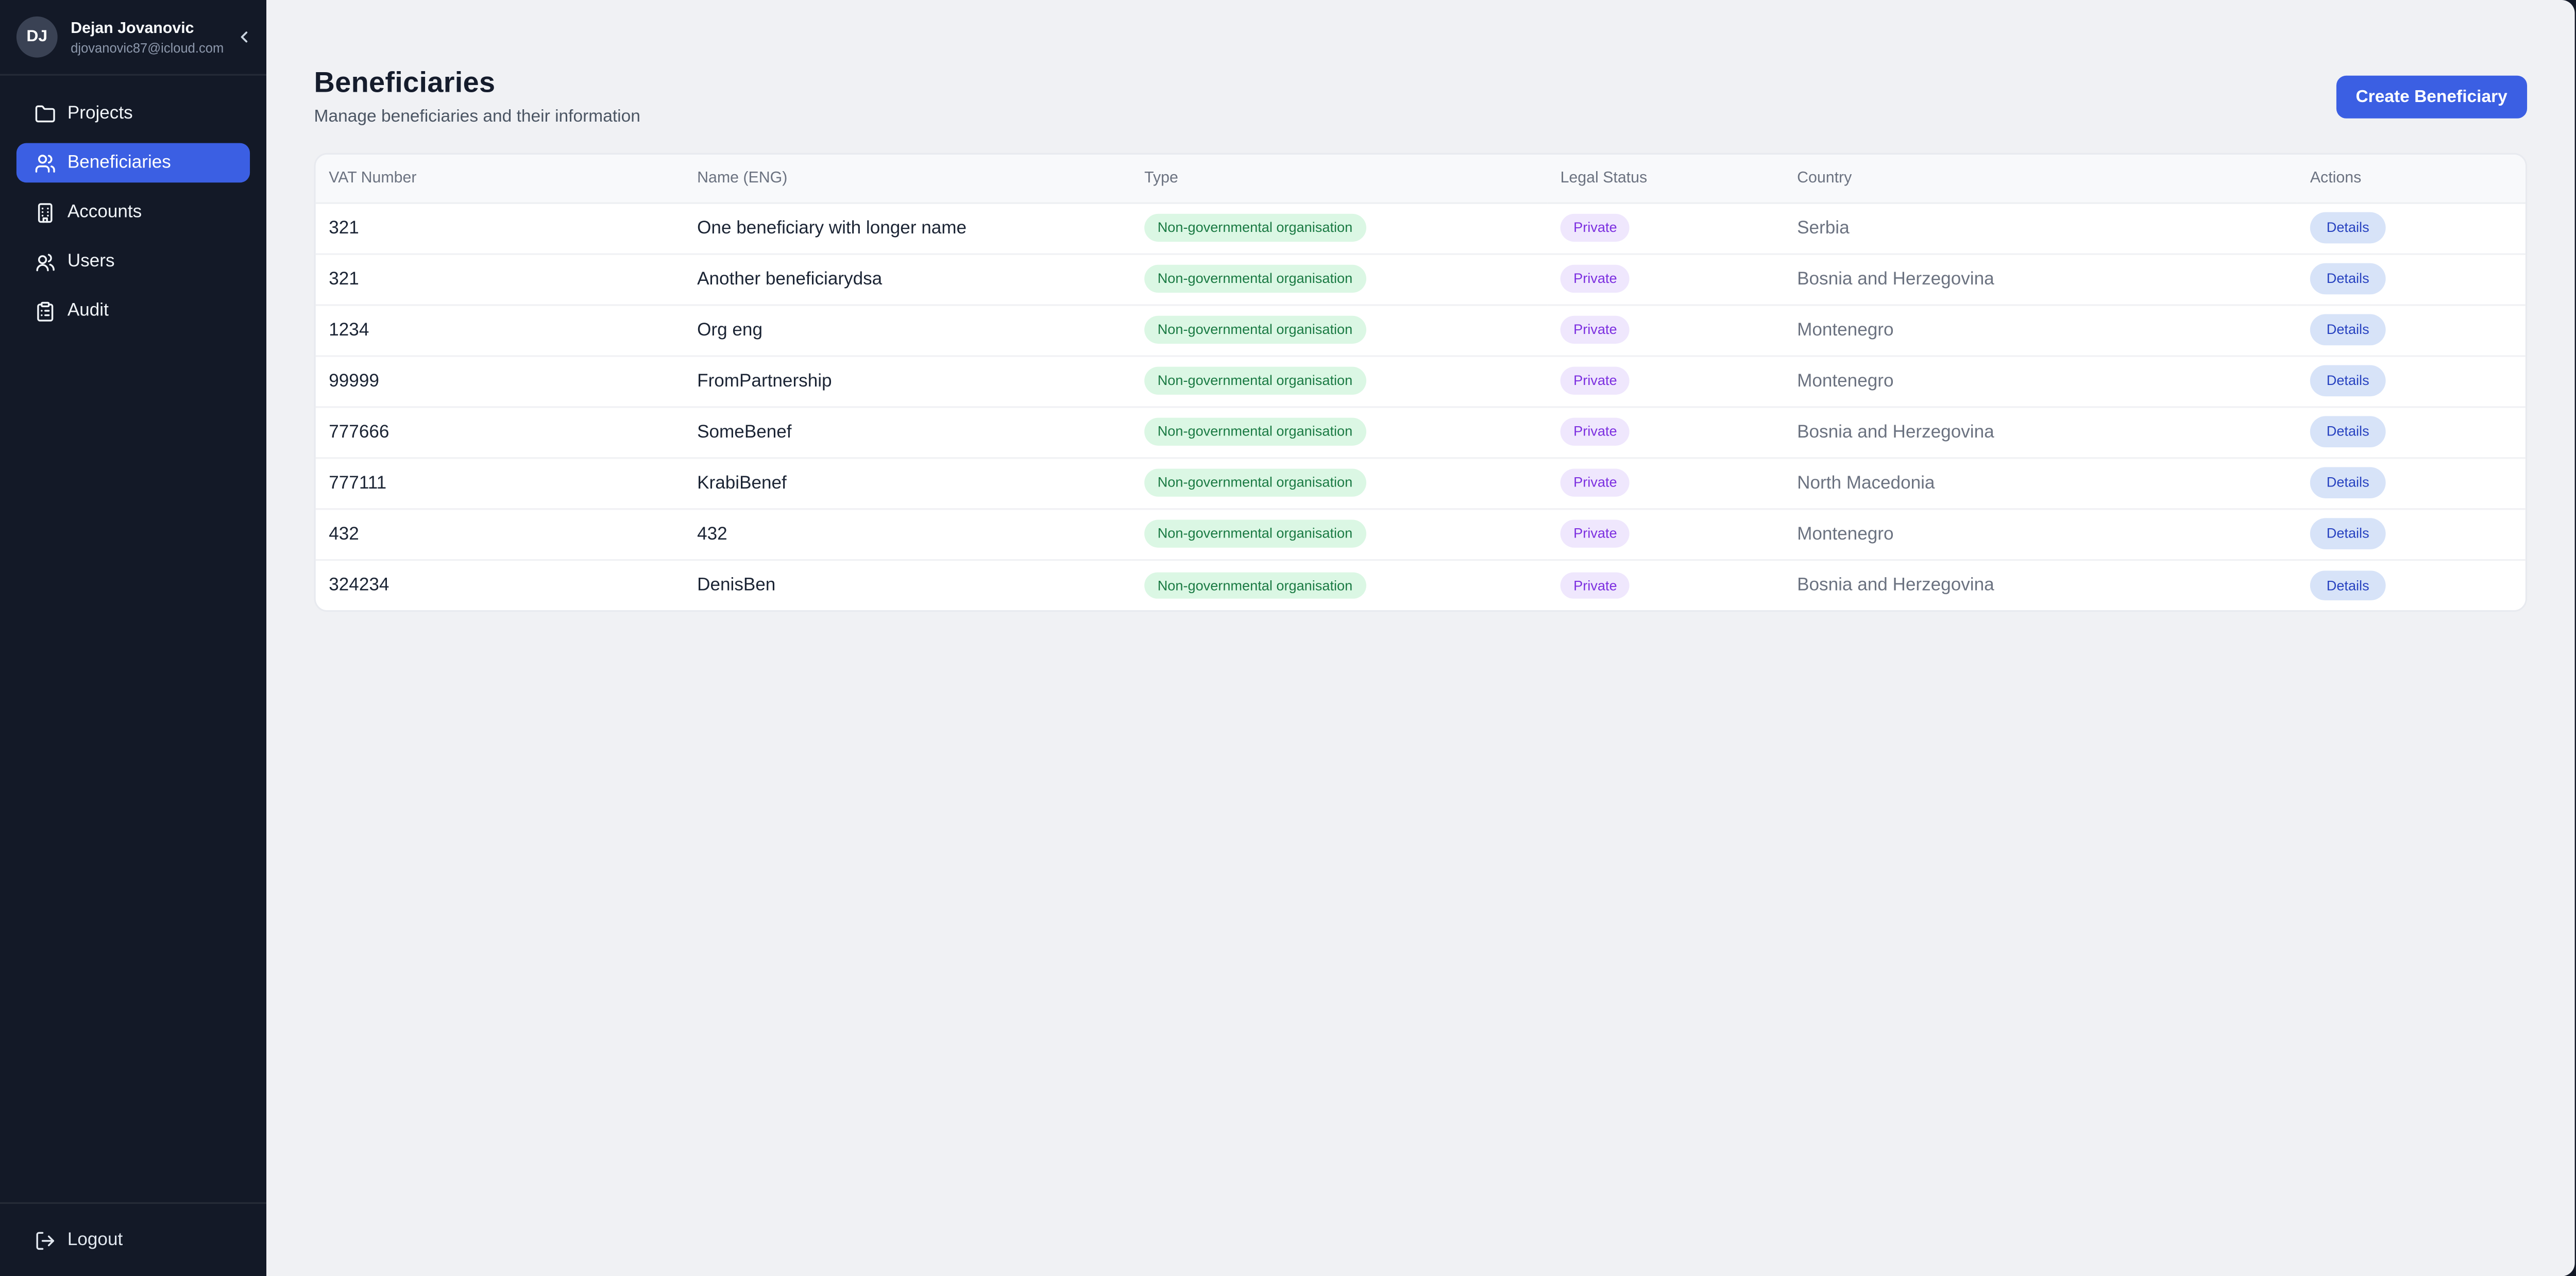 The width and height of the screenshot is (2576, 1276). I want to click on name-cell: DenisBen, so click(736, 585).